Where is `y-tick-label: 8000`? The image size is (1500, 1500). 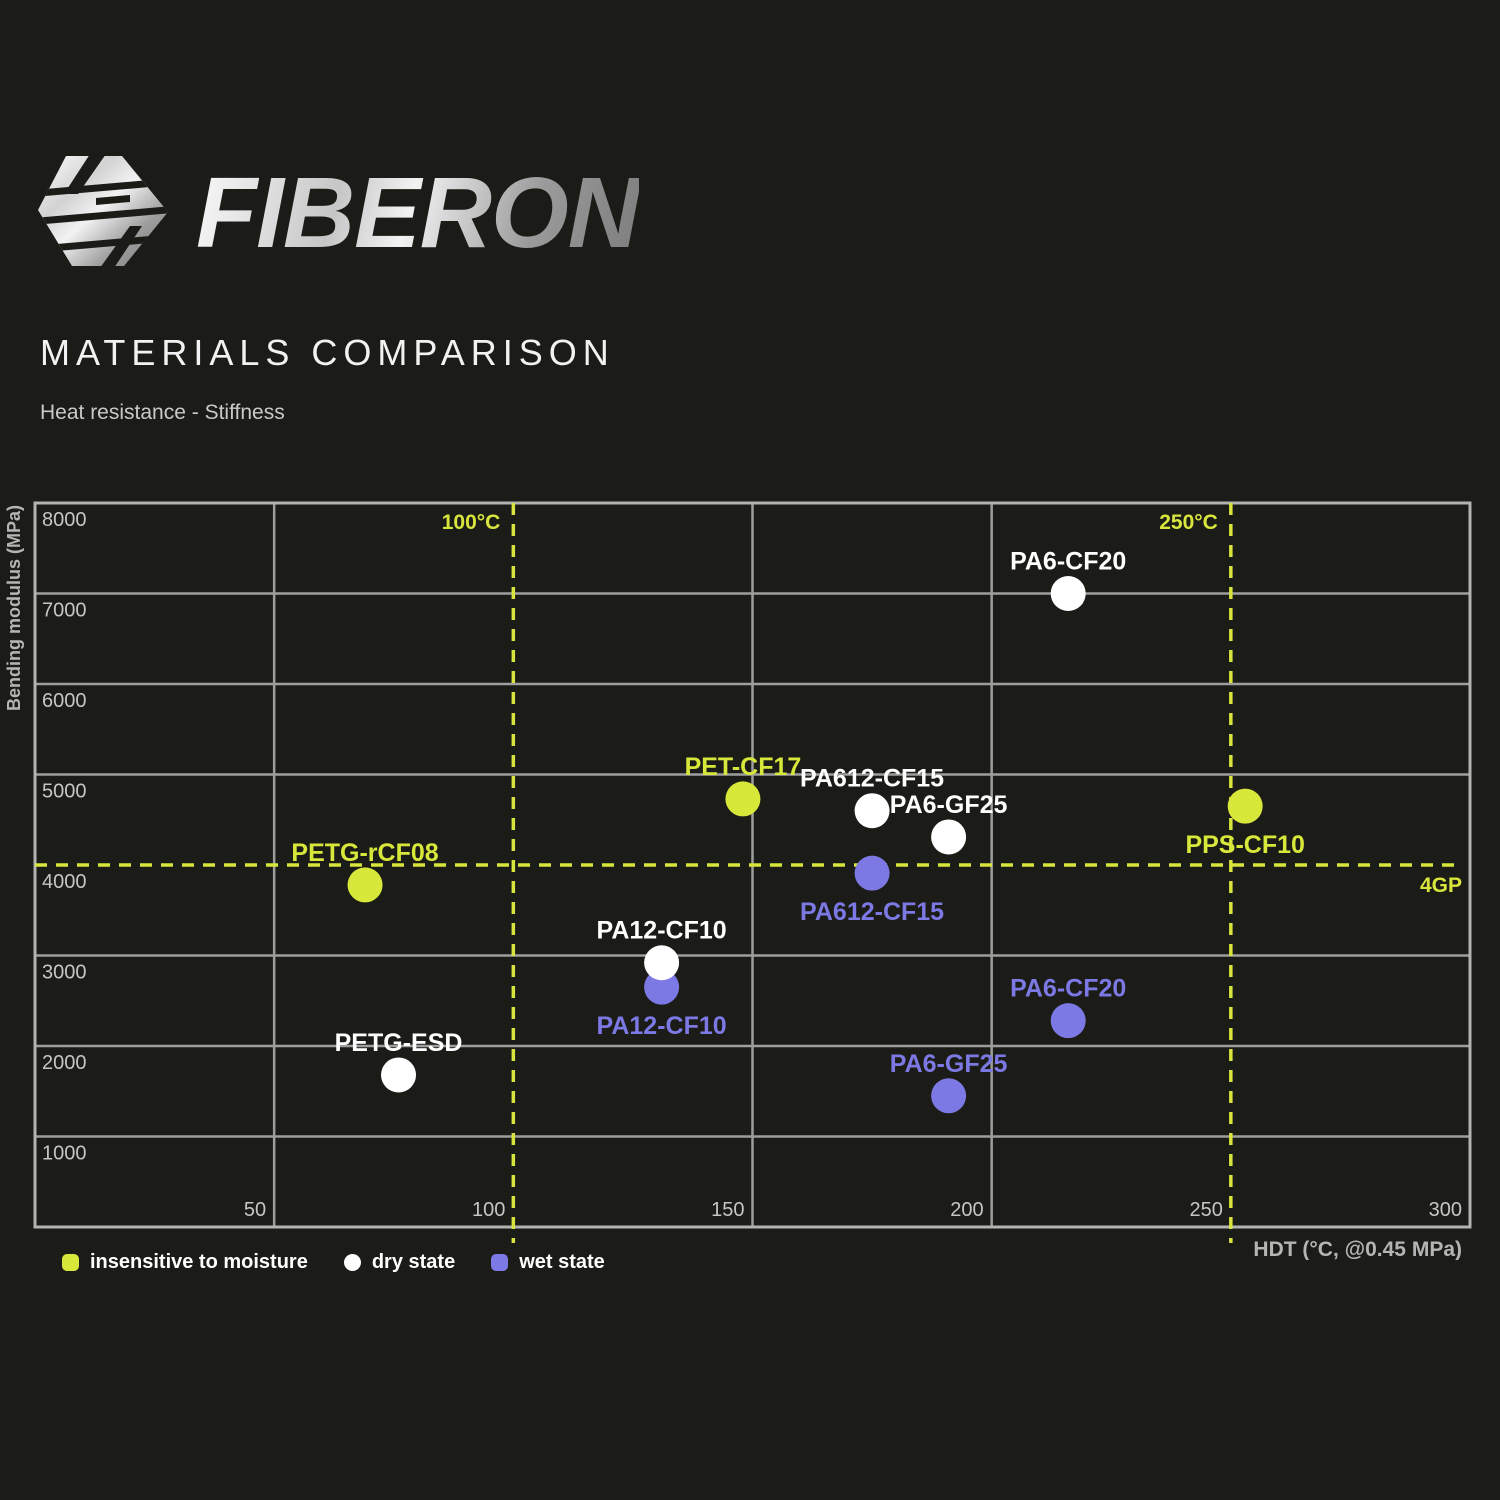 y-tick-label: 8000 is located at coordinates (64, 520).